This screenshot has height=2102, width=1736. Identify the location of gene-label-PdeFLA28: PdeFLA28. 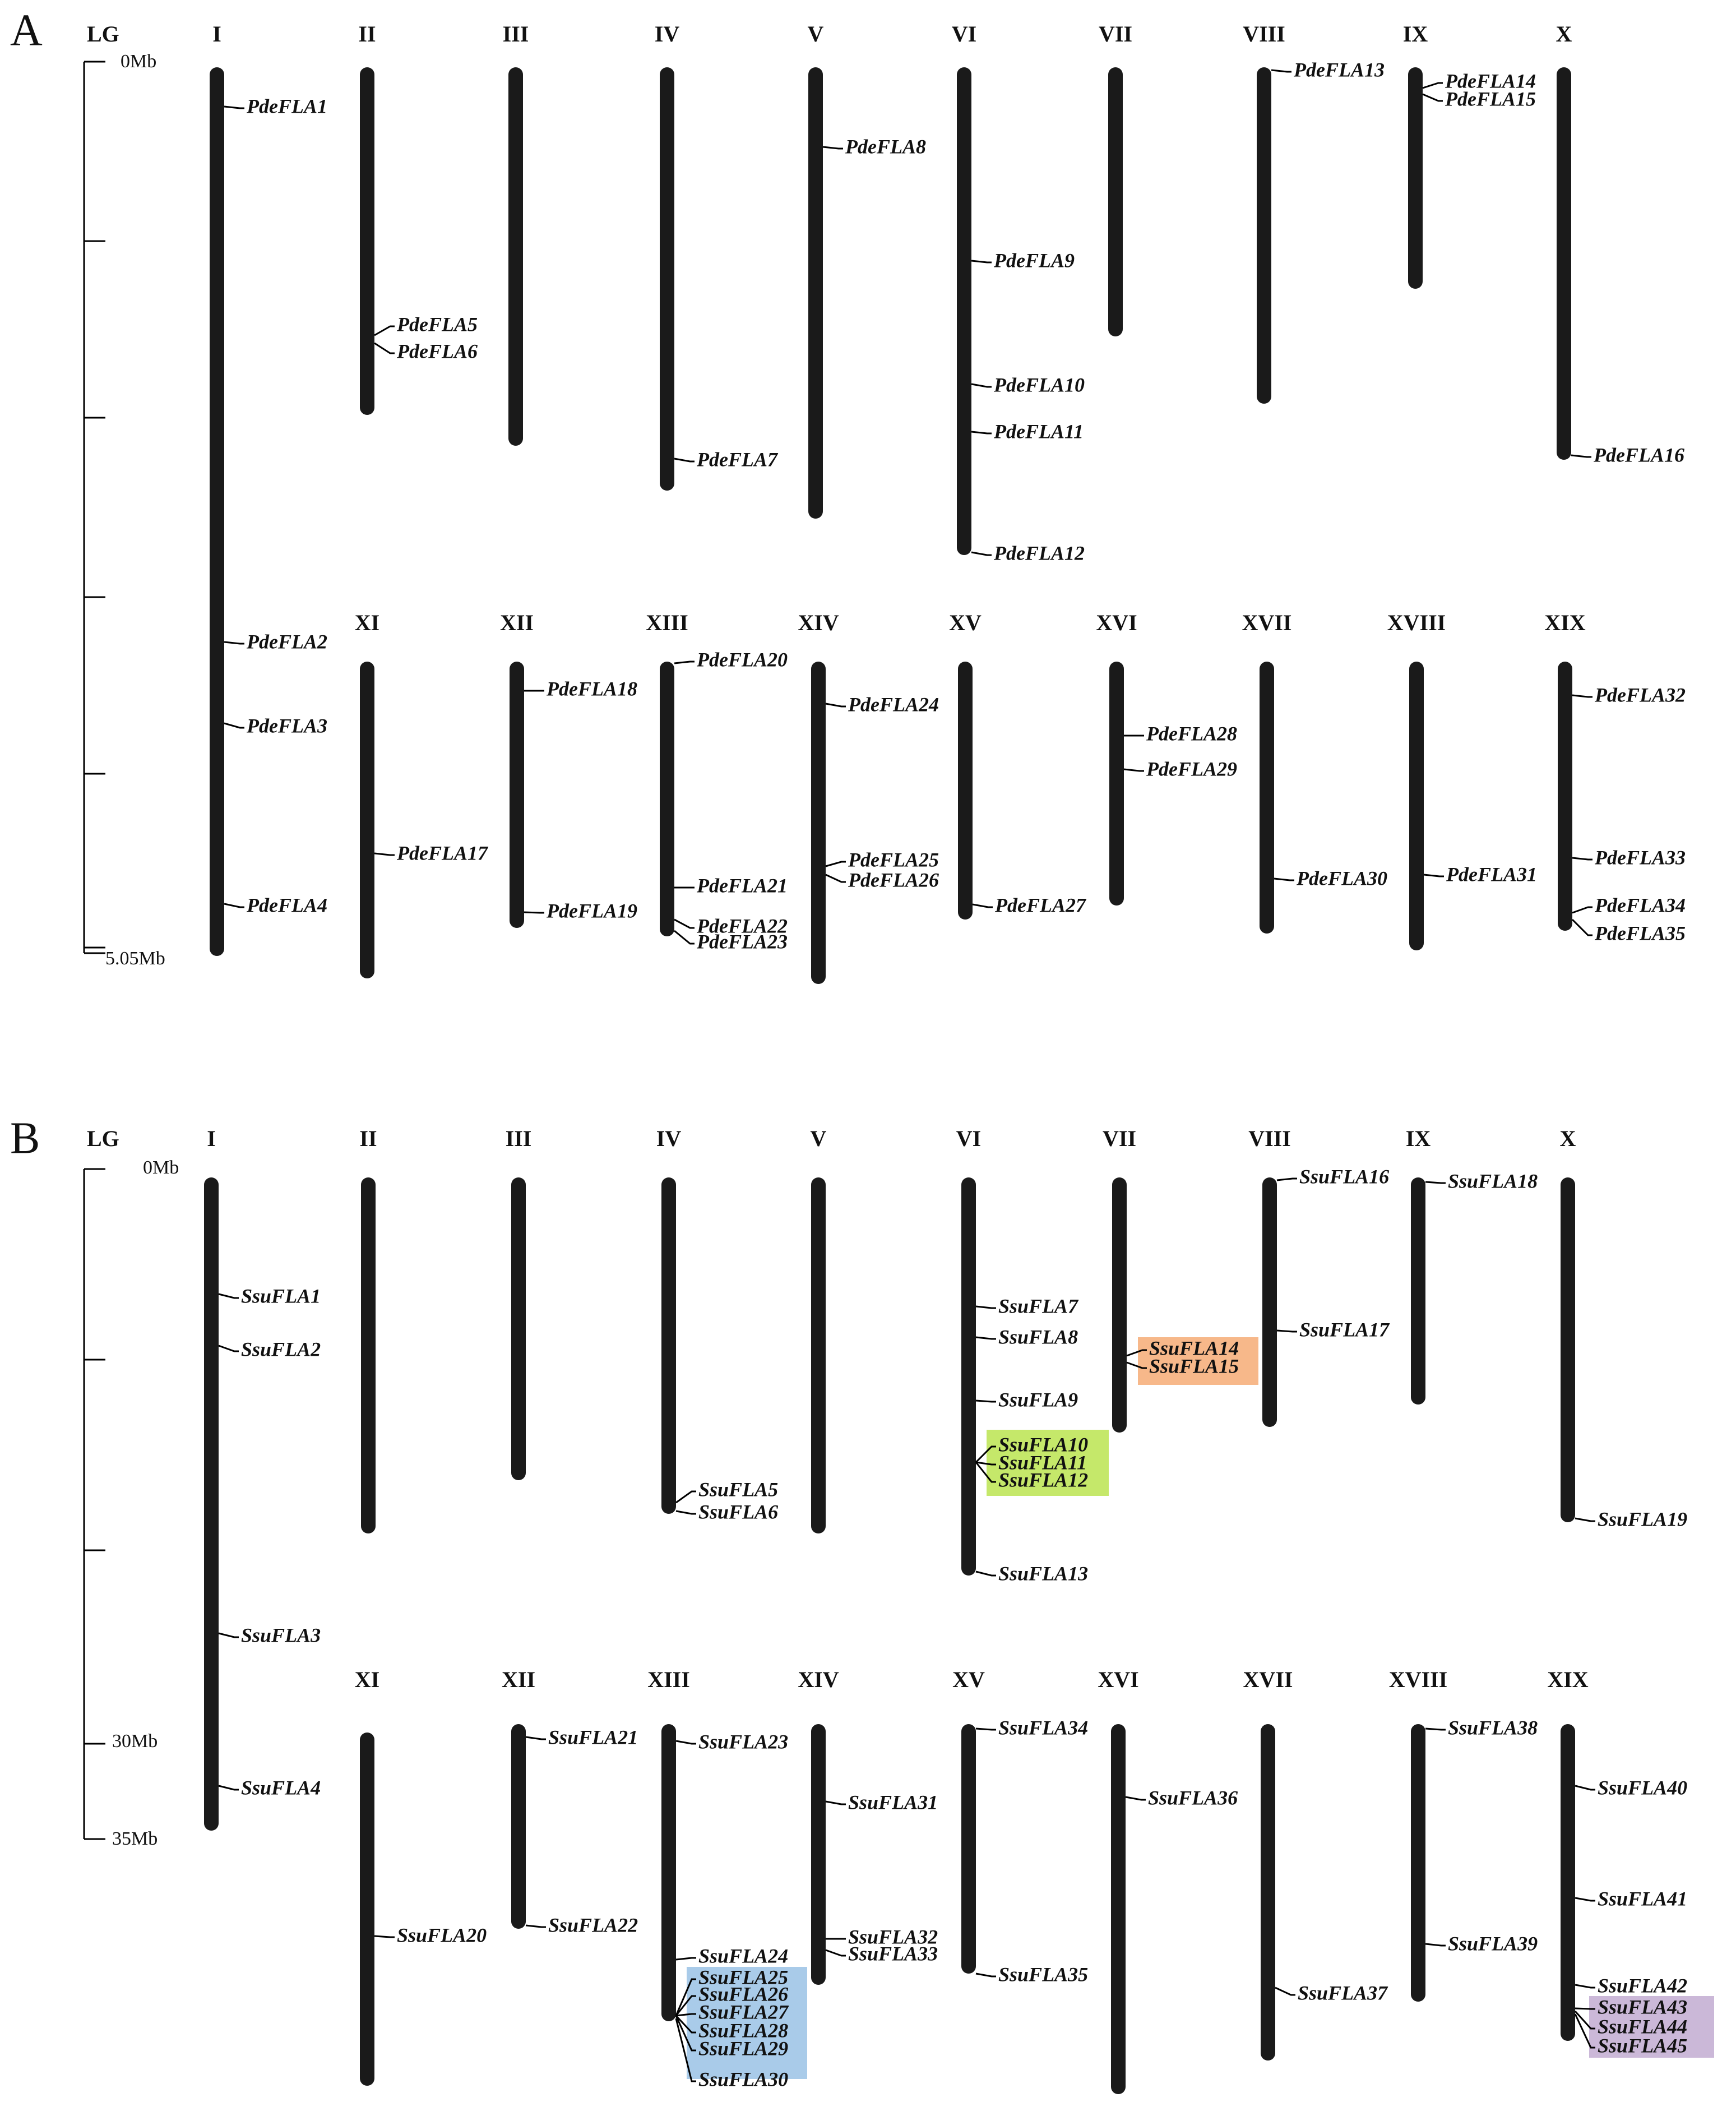
(1191, 733).